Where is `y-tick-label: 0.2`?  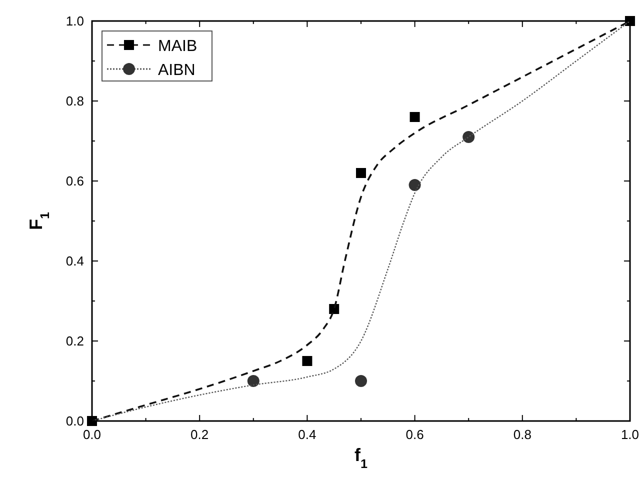
y-tick-label: 0.2 is located at coordinates (75, 341).